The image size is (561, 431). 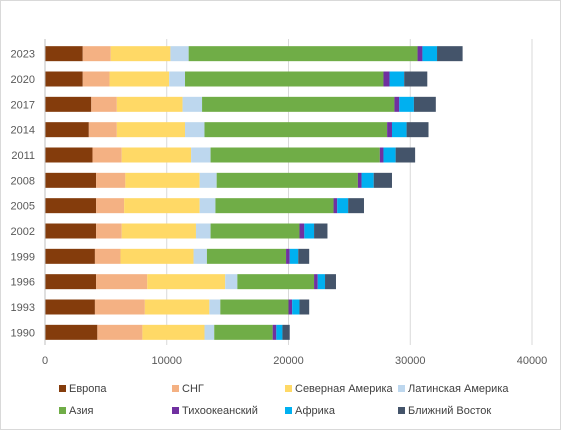 I want to click on legend-label: Латинская Америка, so click(x=458, y=389).